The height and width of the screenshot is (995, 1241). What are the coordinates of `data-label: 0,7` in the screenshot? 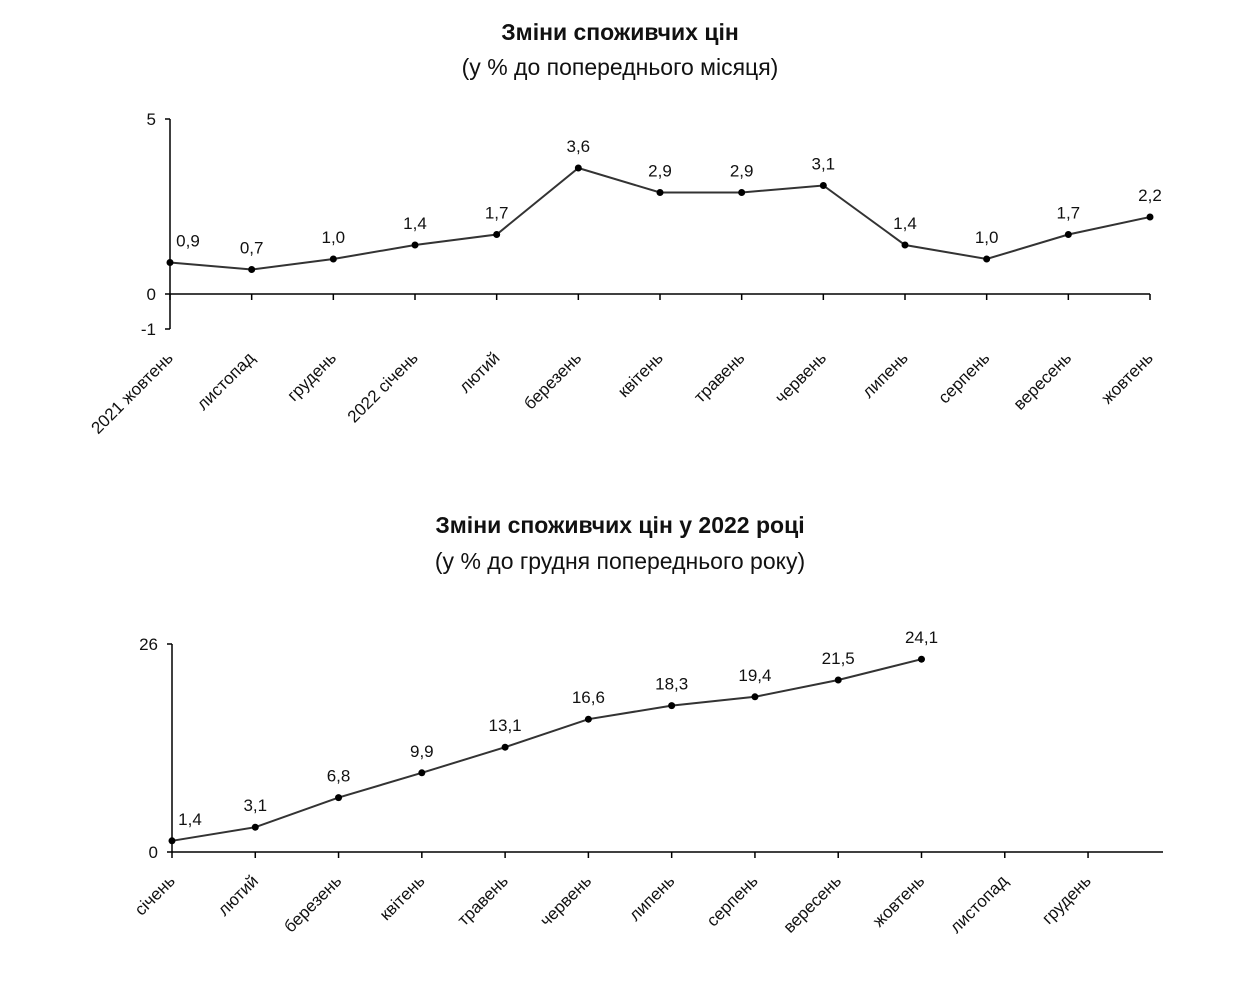 It's located at (252, 248).